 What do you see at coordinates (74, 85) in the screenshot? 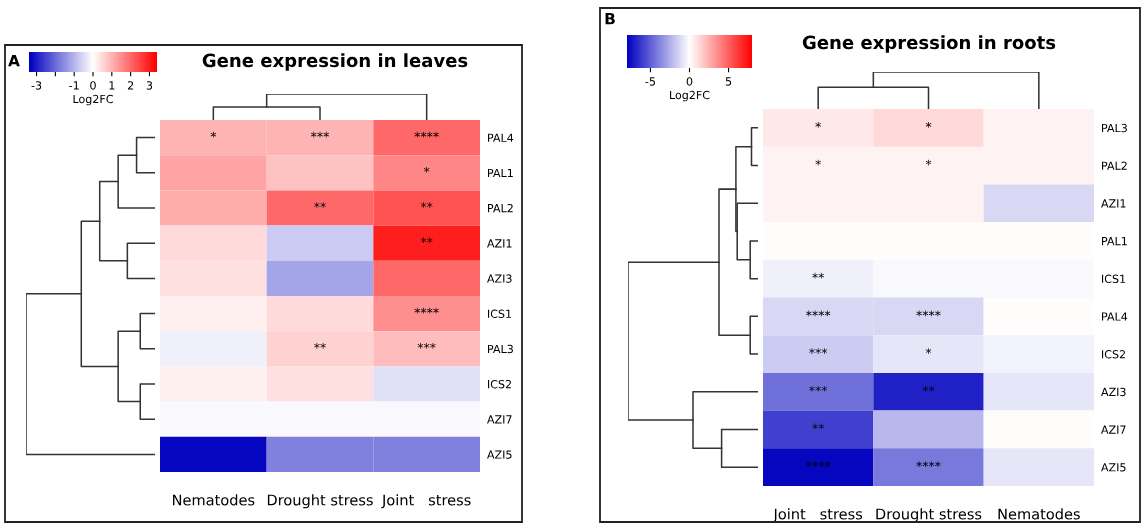
I see `color-bar-label: -1` at bounding box center [74, 85].